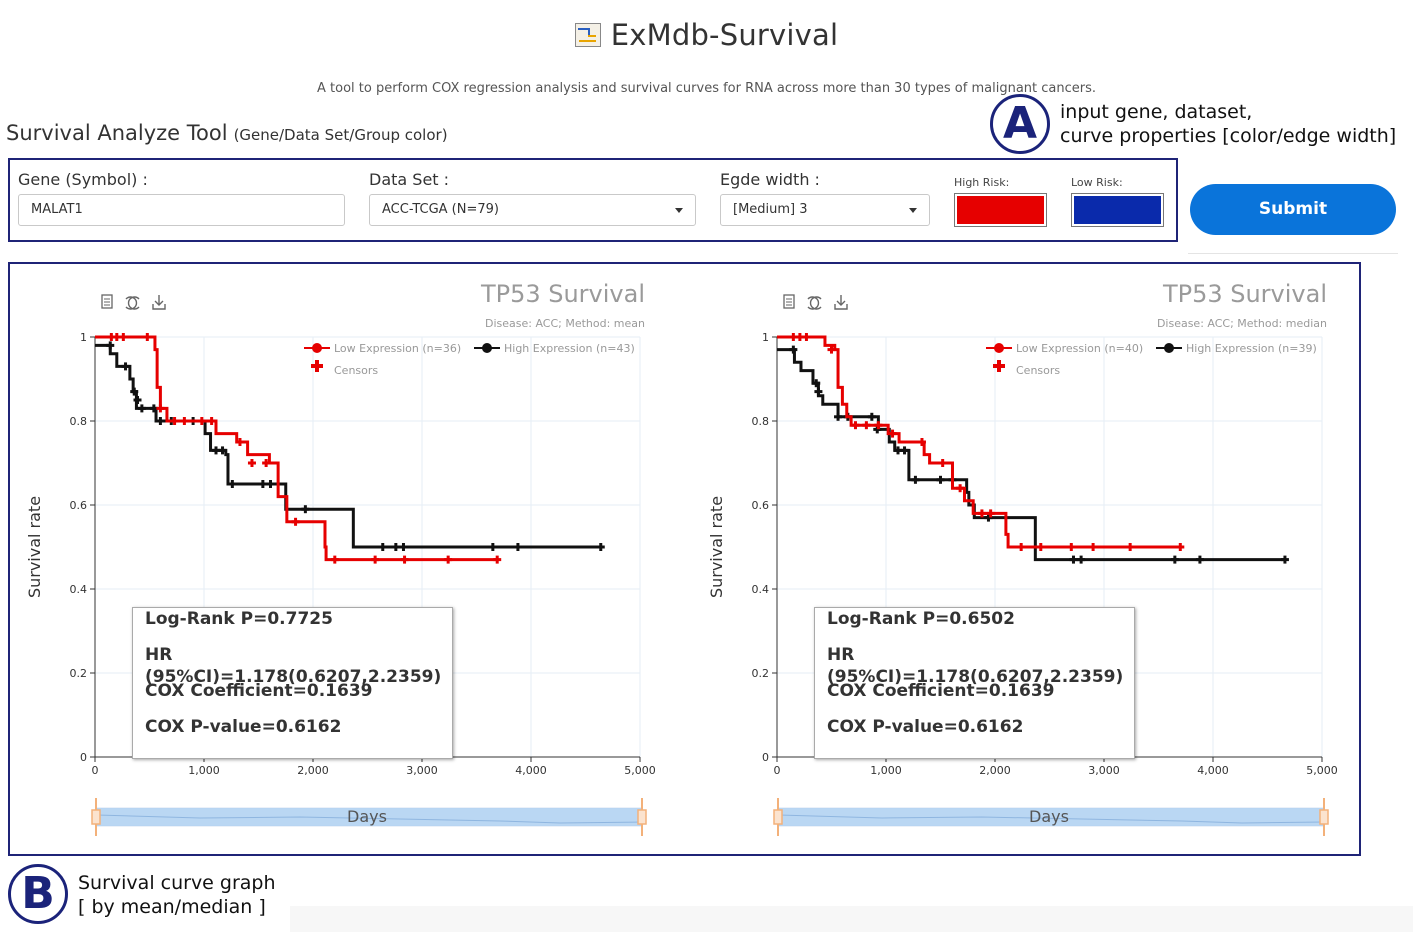 This screenshot has height=932, width=1413. I want to click on footer-strip, so click(851, 919).